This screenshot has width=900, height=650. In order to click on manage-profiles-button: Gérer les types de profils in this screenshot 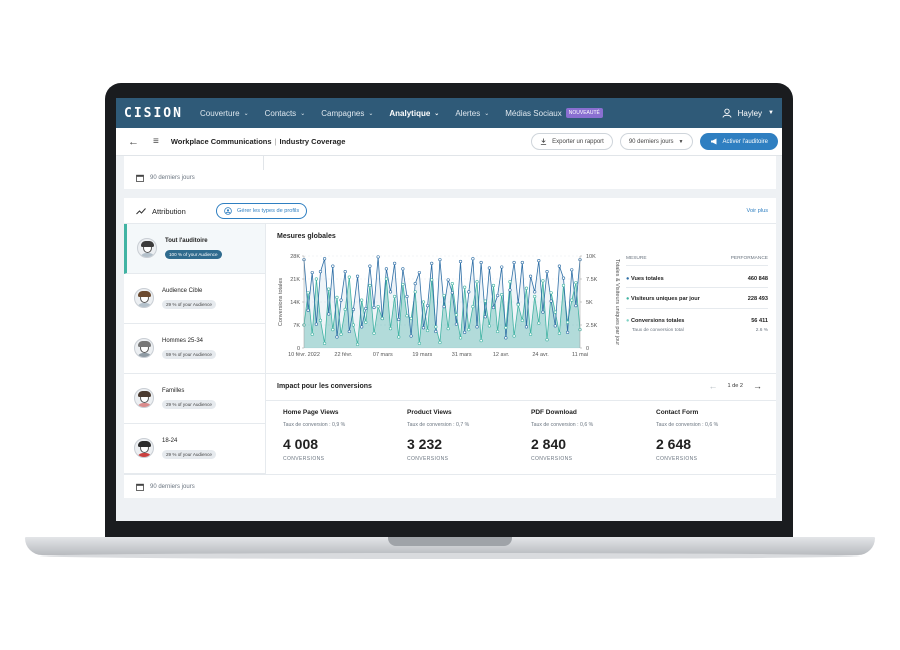, I will do `click(262, 211)`.